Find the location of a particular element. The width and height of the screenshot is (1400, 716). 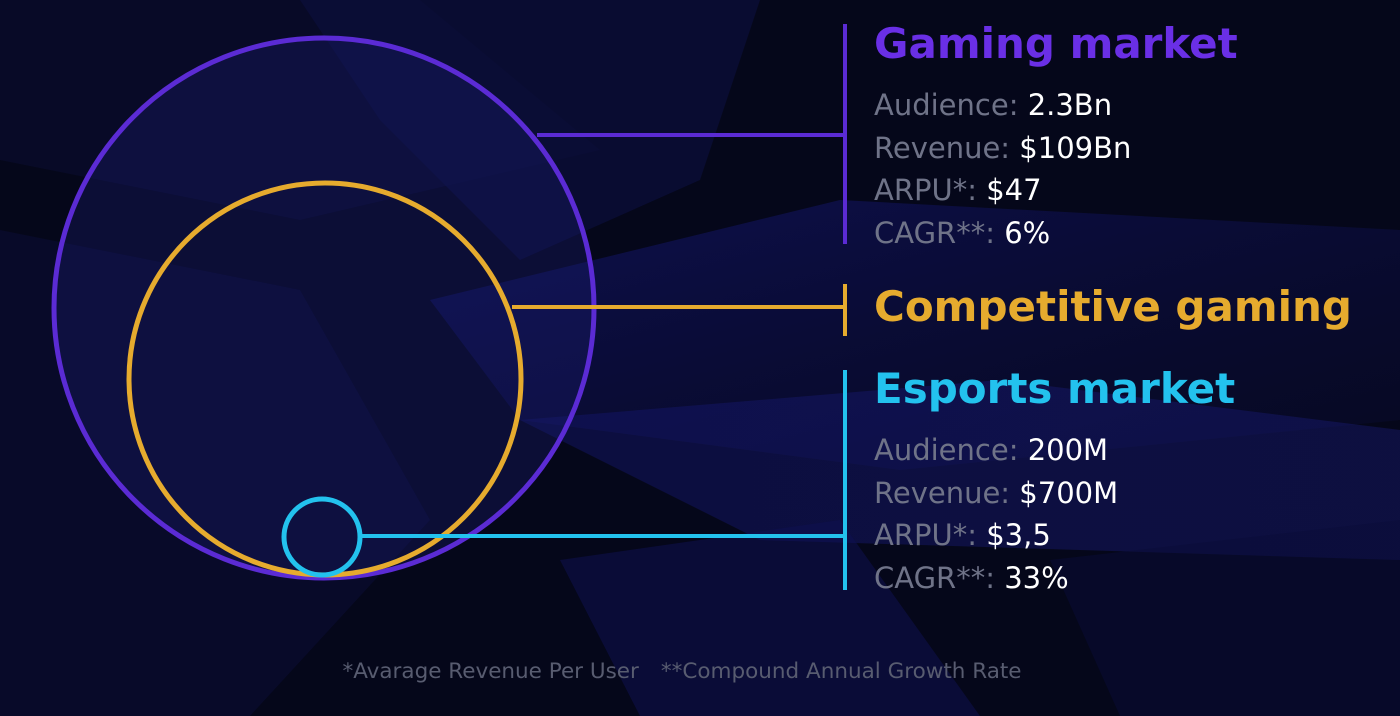

competitive-gaming-block: Competitive gaming is located at coordinates (1113, 307).